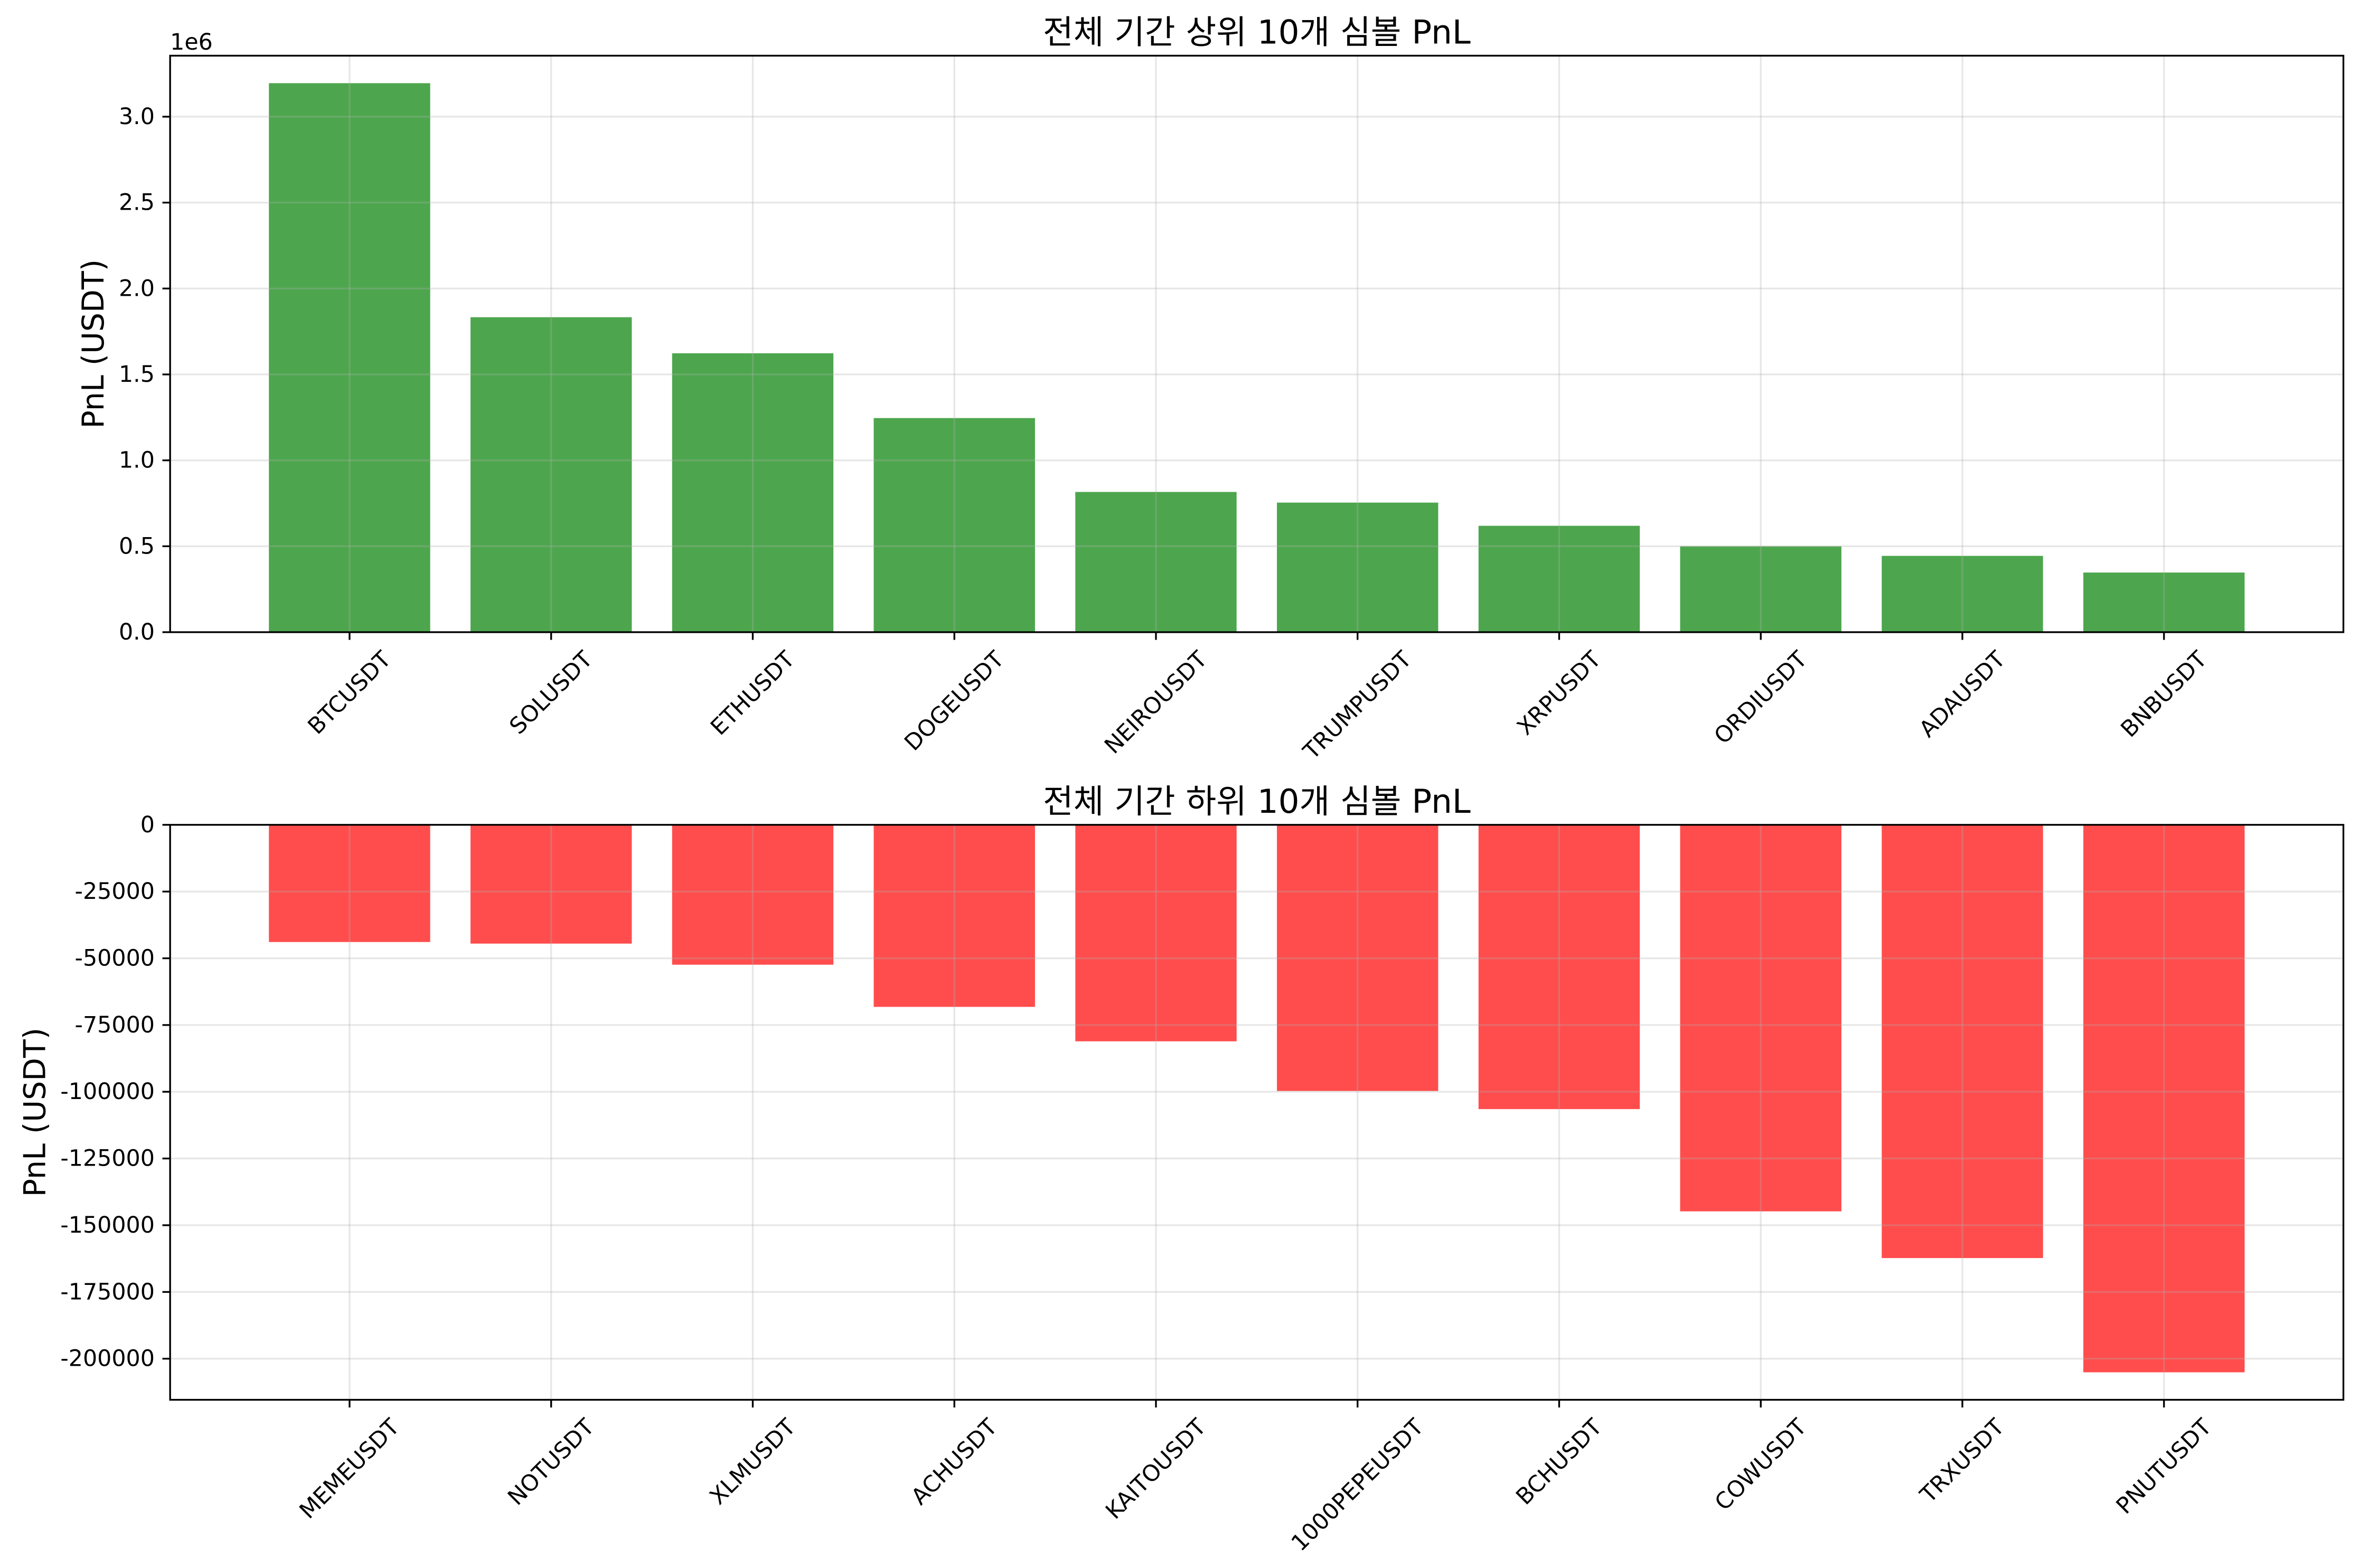 Image resolution: width=2360 pixels, height=1568 pixels. I want to click on y-tick-label: -200000, so click(107, 1359).